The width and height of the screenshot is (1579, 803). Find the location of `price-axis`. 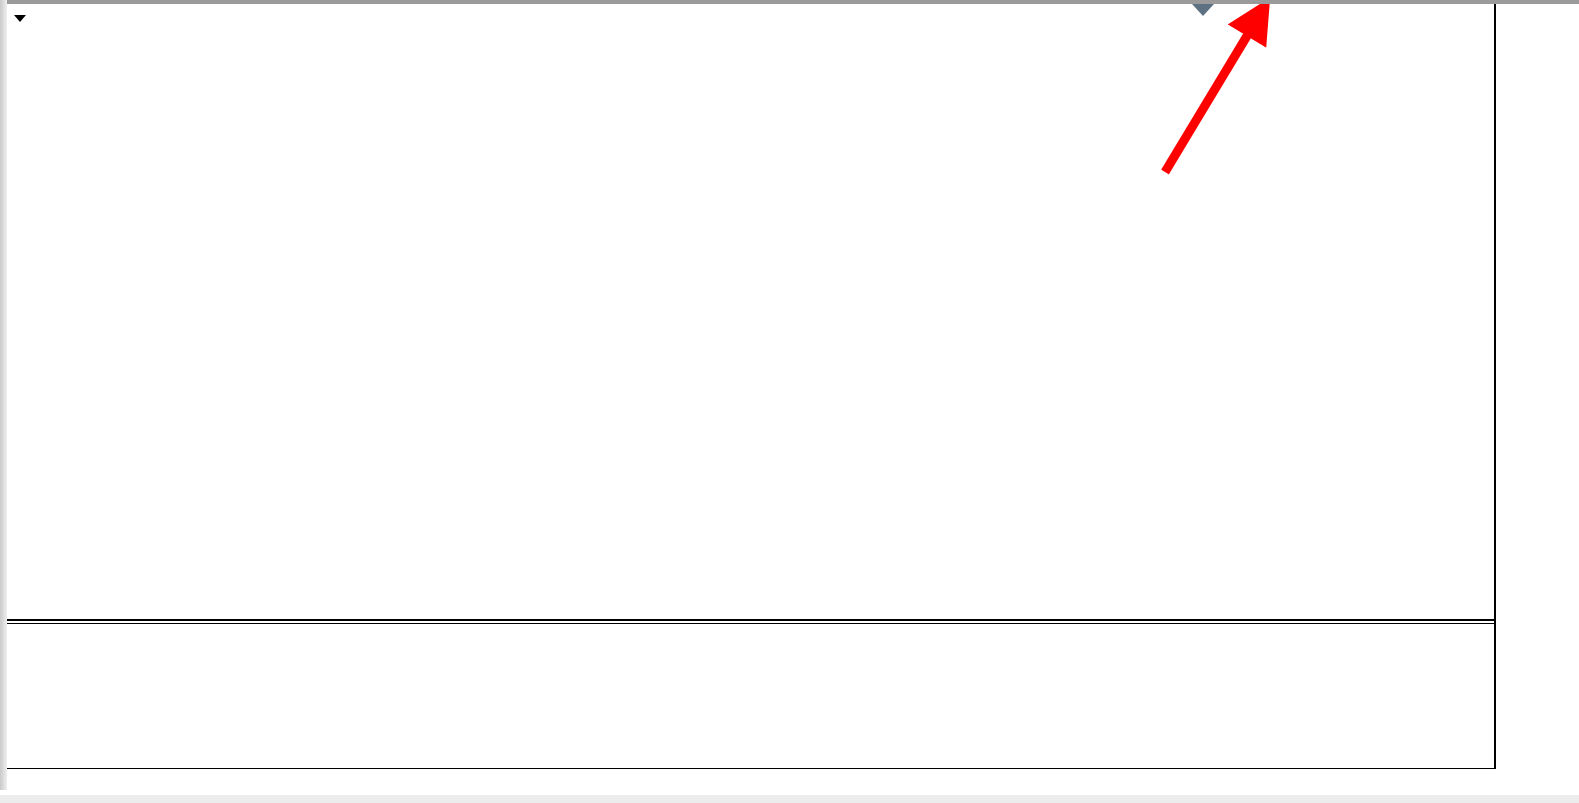

price-axis is located at coordinates (1537, 311).